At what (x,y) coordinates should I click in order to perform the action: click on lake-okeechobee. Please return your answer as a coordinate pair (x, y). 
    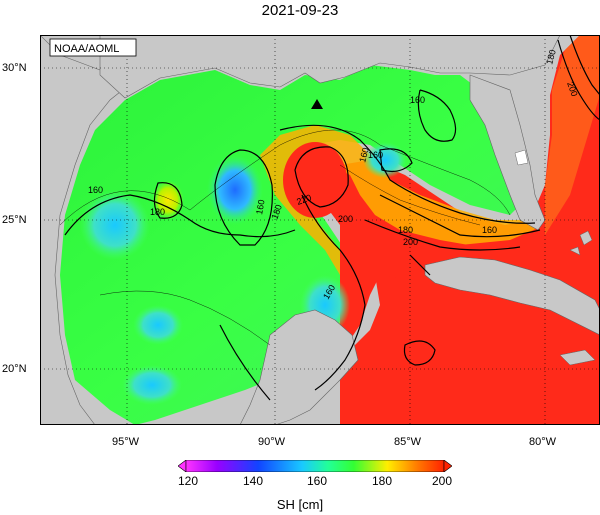
    Looking at the image, I should click on (521, 157).